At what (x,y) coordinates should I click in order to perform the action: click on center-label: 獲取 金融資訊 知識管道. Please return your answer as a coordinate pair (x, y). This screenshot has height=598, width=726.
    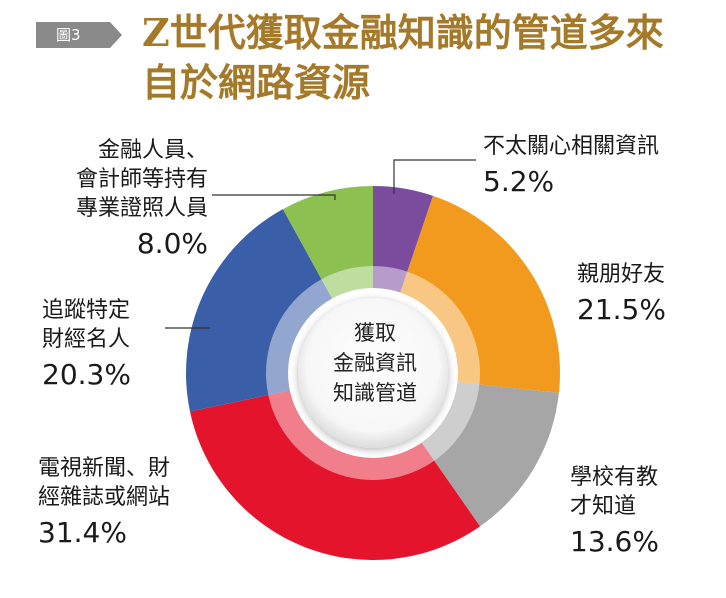
    Looking at the image, I should click on (375, 363).